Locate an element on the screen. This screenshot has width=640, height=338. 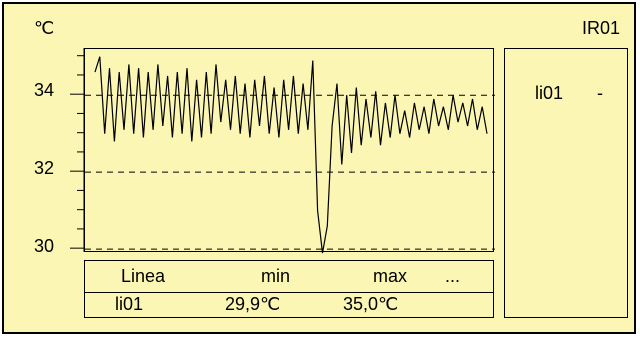
y-tick-label: 32 is located at coordinates (44, 168).